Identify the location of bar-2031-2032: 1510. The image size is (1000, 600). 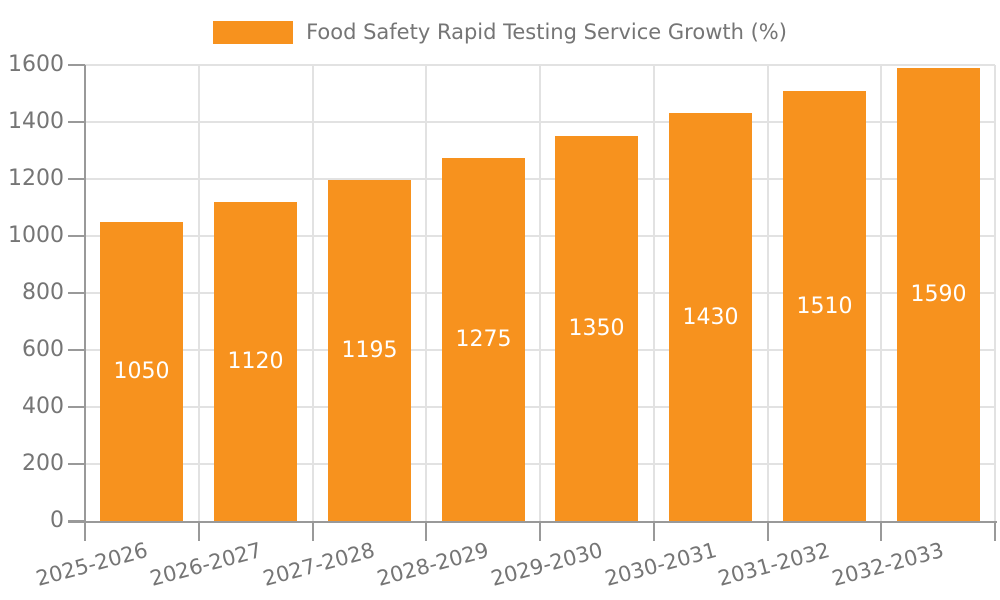
(824, 306).